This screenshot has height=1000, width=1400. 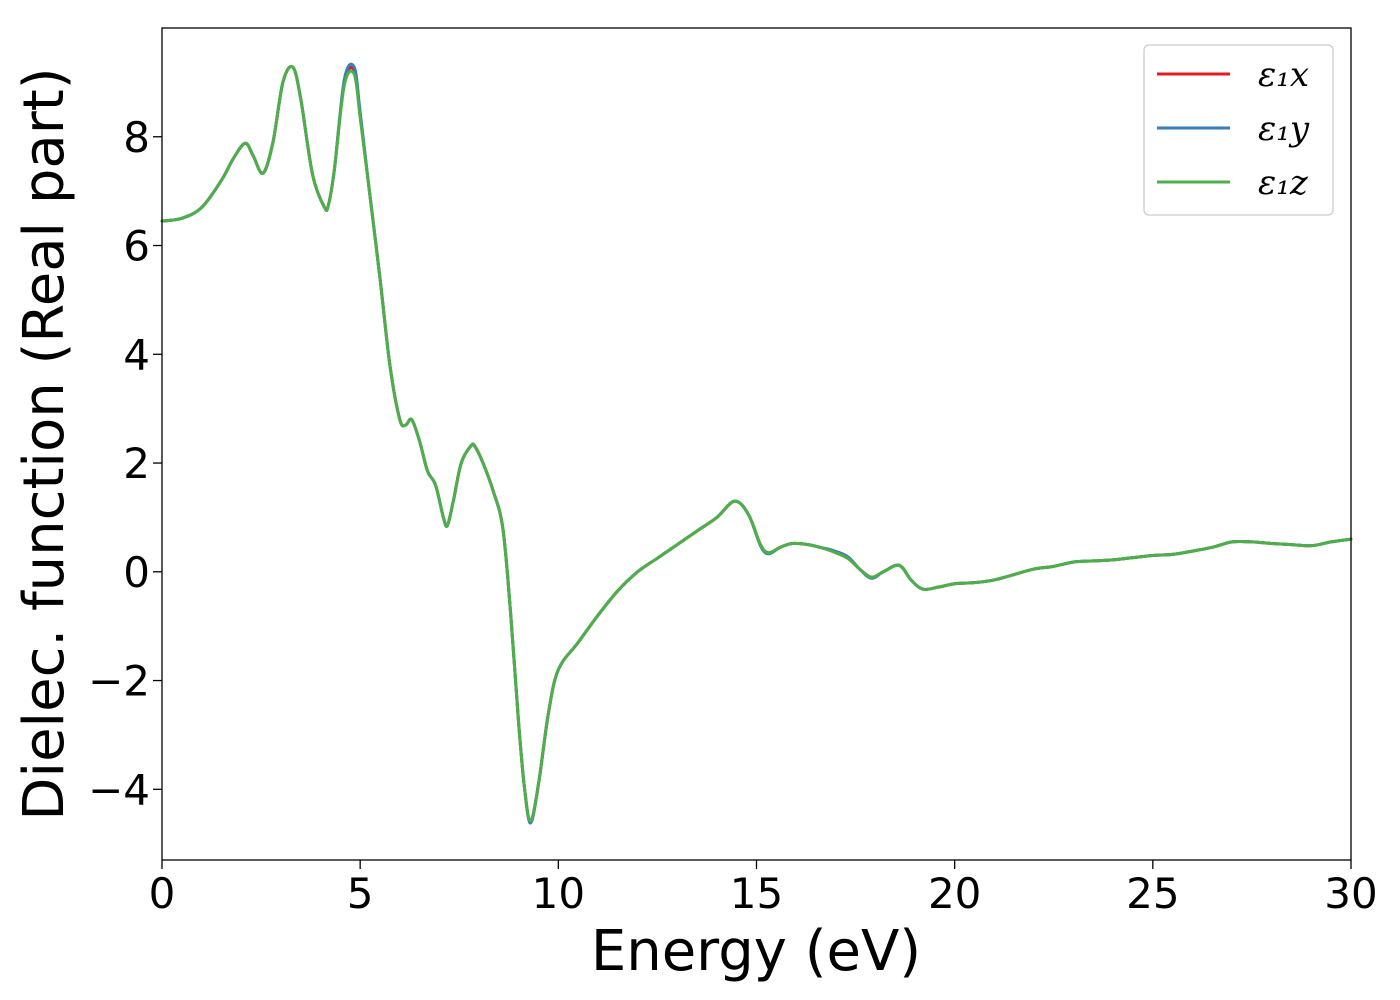 What do you see at coordinates (1283, 183) in the screenshot?
I see `legend-label-3: ε₁z` at bounding box center [1283, 183].